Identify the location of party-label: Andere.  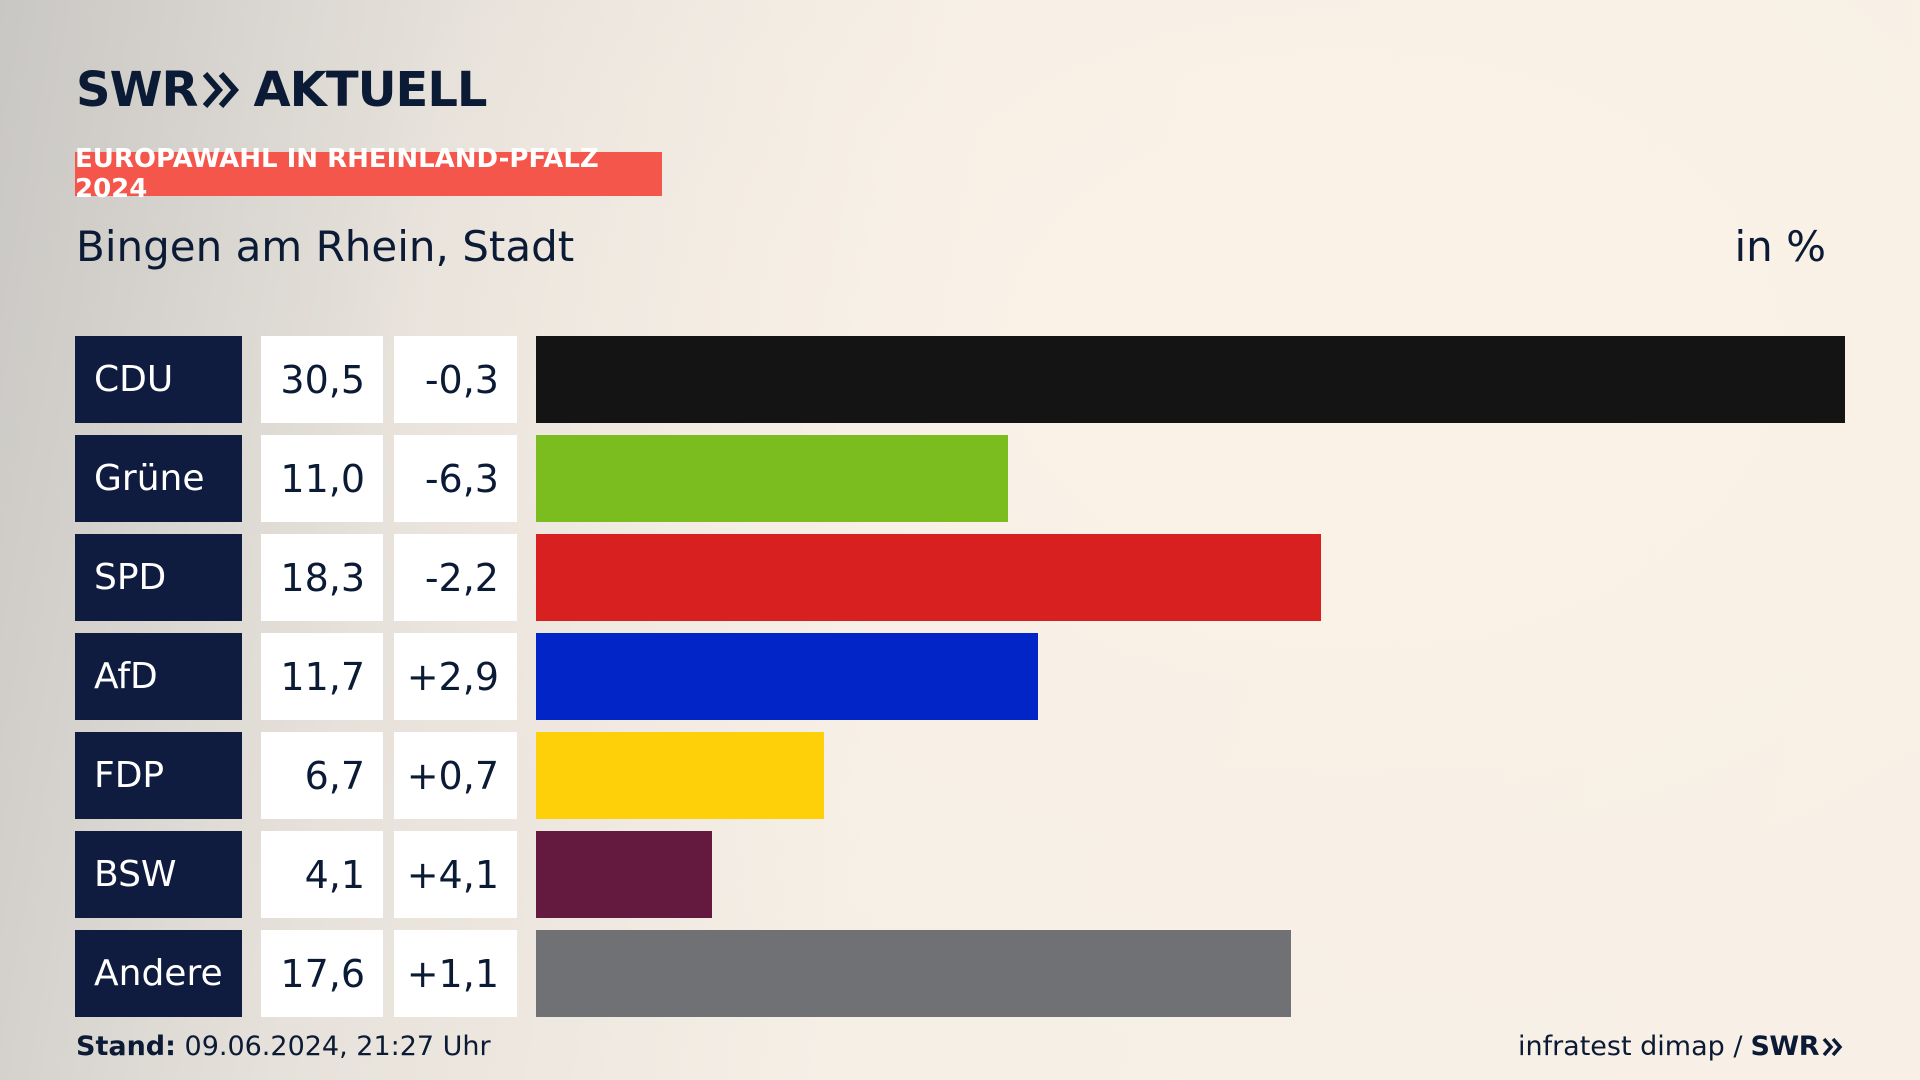
(158, 973).